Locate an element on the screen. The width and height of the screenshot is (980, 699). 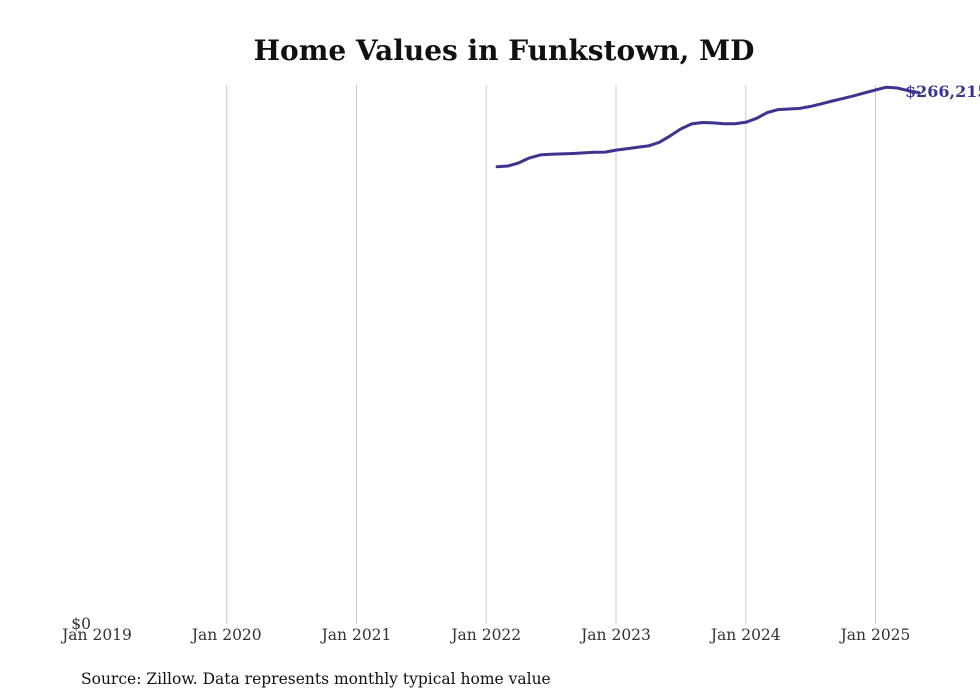
x-tick-label: Jan 2025 is located at coordinates (875, 635).